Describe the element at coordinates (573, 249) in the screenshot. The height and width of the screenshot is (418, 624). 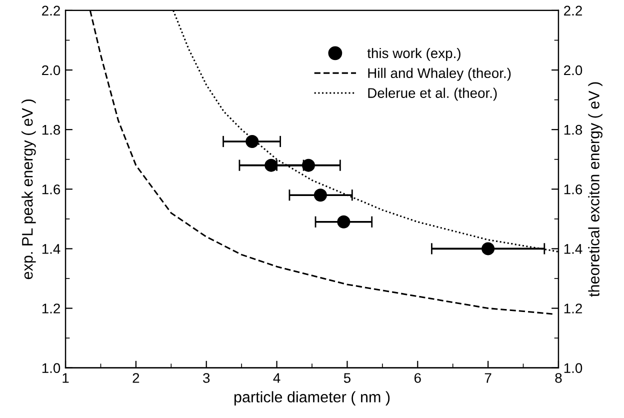
I see `y2-tick-label: 1.4` at that location.